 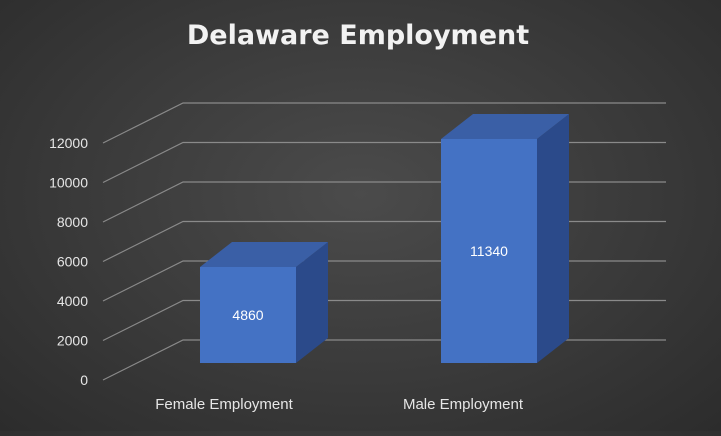 I want to click on y-axis-ticks: 0 2000 4000 6000 8000 10000 12000, so click(x=68, y=261).